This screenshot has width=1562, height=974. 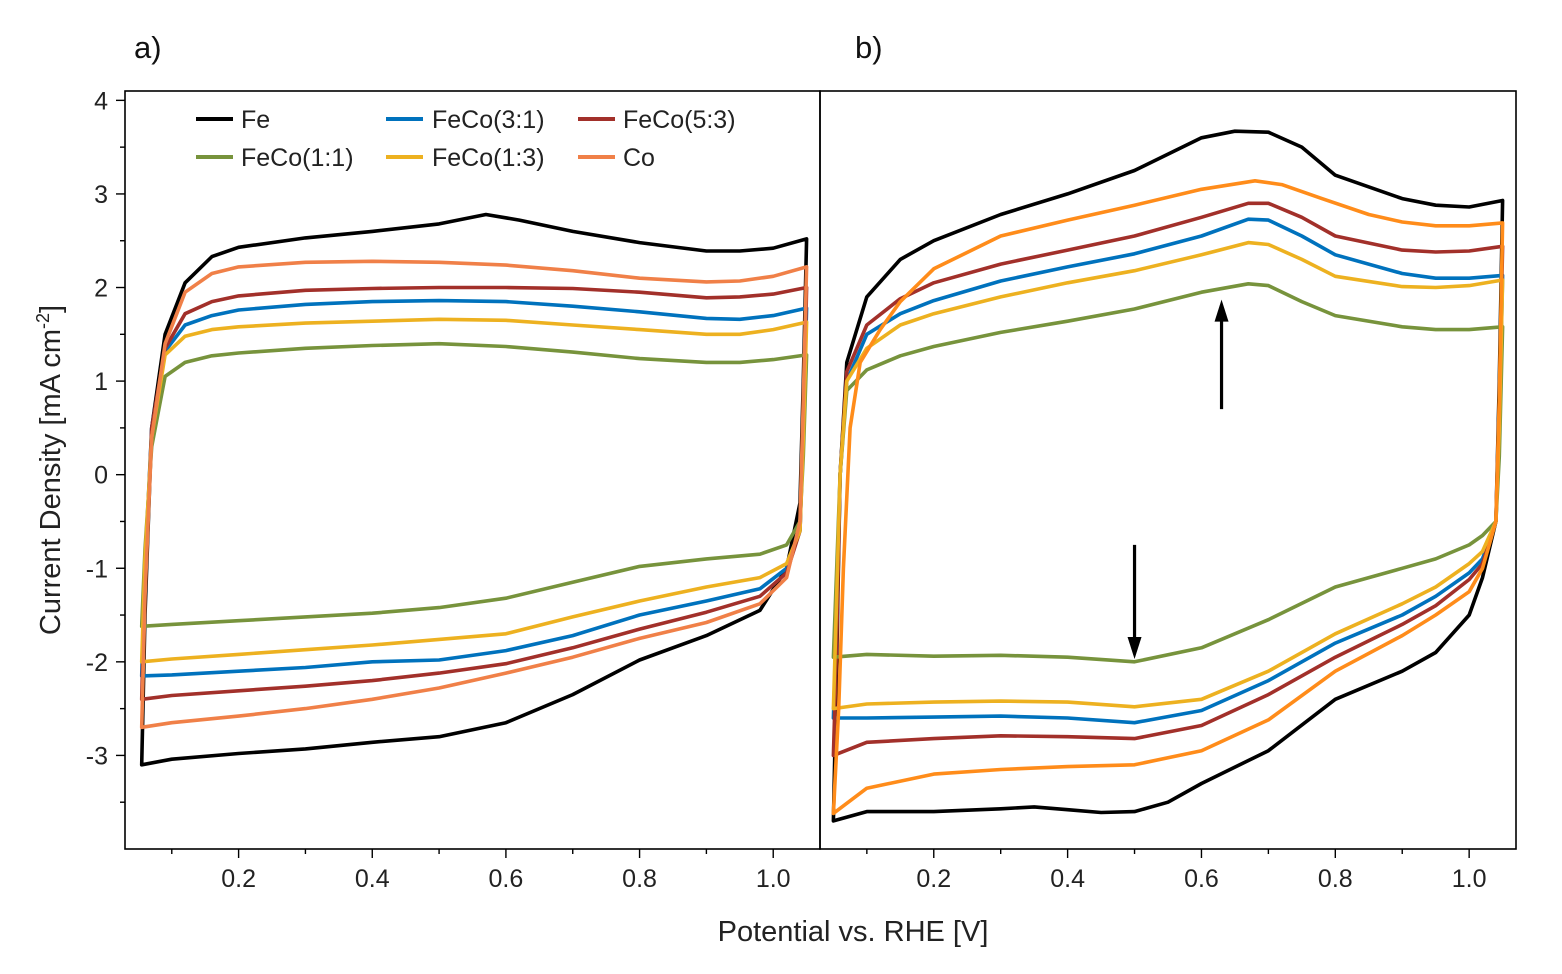 What do you see at coordinates (639, 158) in the screenshot?
I see `legend-label-co: Co` at bounding box center [639, 158].